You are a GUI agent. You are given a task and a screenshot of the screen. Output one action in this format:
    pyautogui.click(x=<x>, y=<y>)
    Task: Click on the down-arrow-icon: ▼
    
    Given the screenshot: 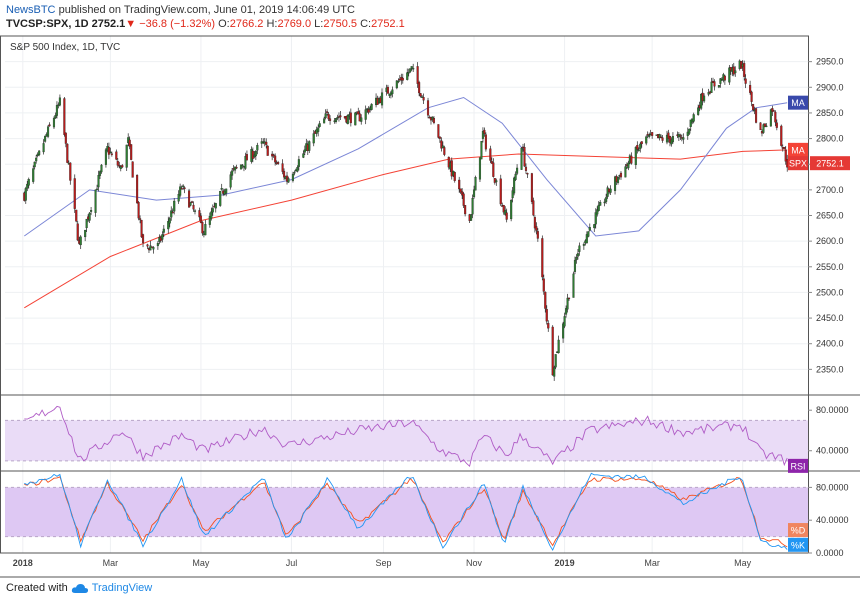 What is the action you would take?
    pyautogui.click(x=131, y=24)
    